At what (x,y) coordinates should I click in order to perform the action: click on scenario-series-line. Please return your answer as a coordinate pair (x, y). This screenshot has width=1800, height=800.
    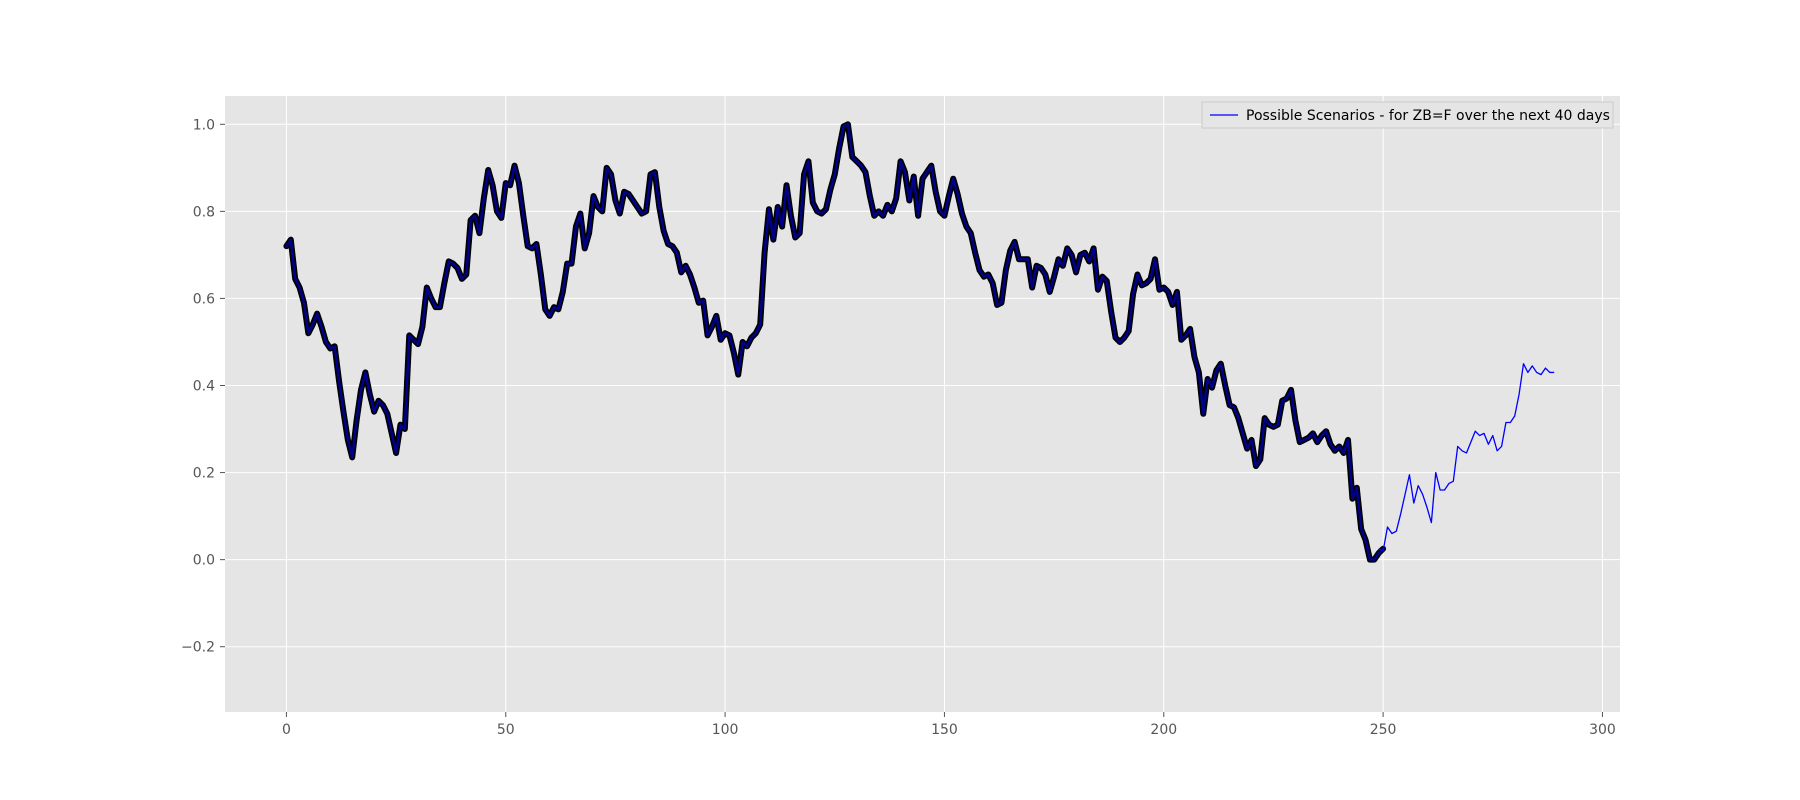
    Looking at the image, I should click on (1466, 457).